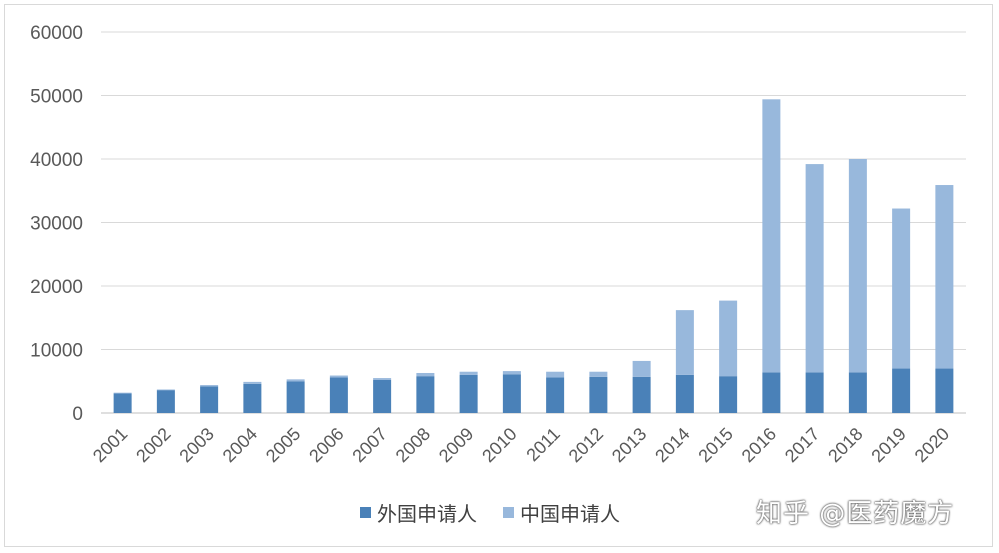 The image size is (999, 553). What do you see at coordinates (543, 445) in the screenshot?
I see `x-tick-label: 2011` at bounding box center [543, 445].